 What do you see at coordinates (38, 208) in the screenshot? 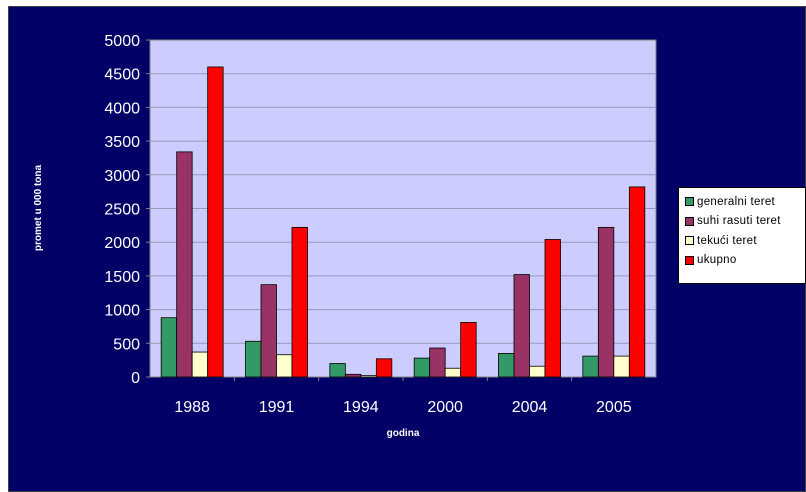
I see `y-axis-title: promet u 000 tona` at bounding box center [38, 208].